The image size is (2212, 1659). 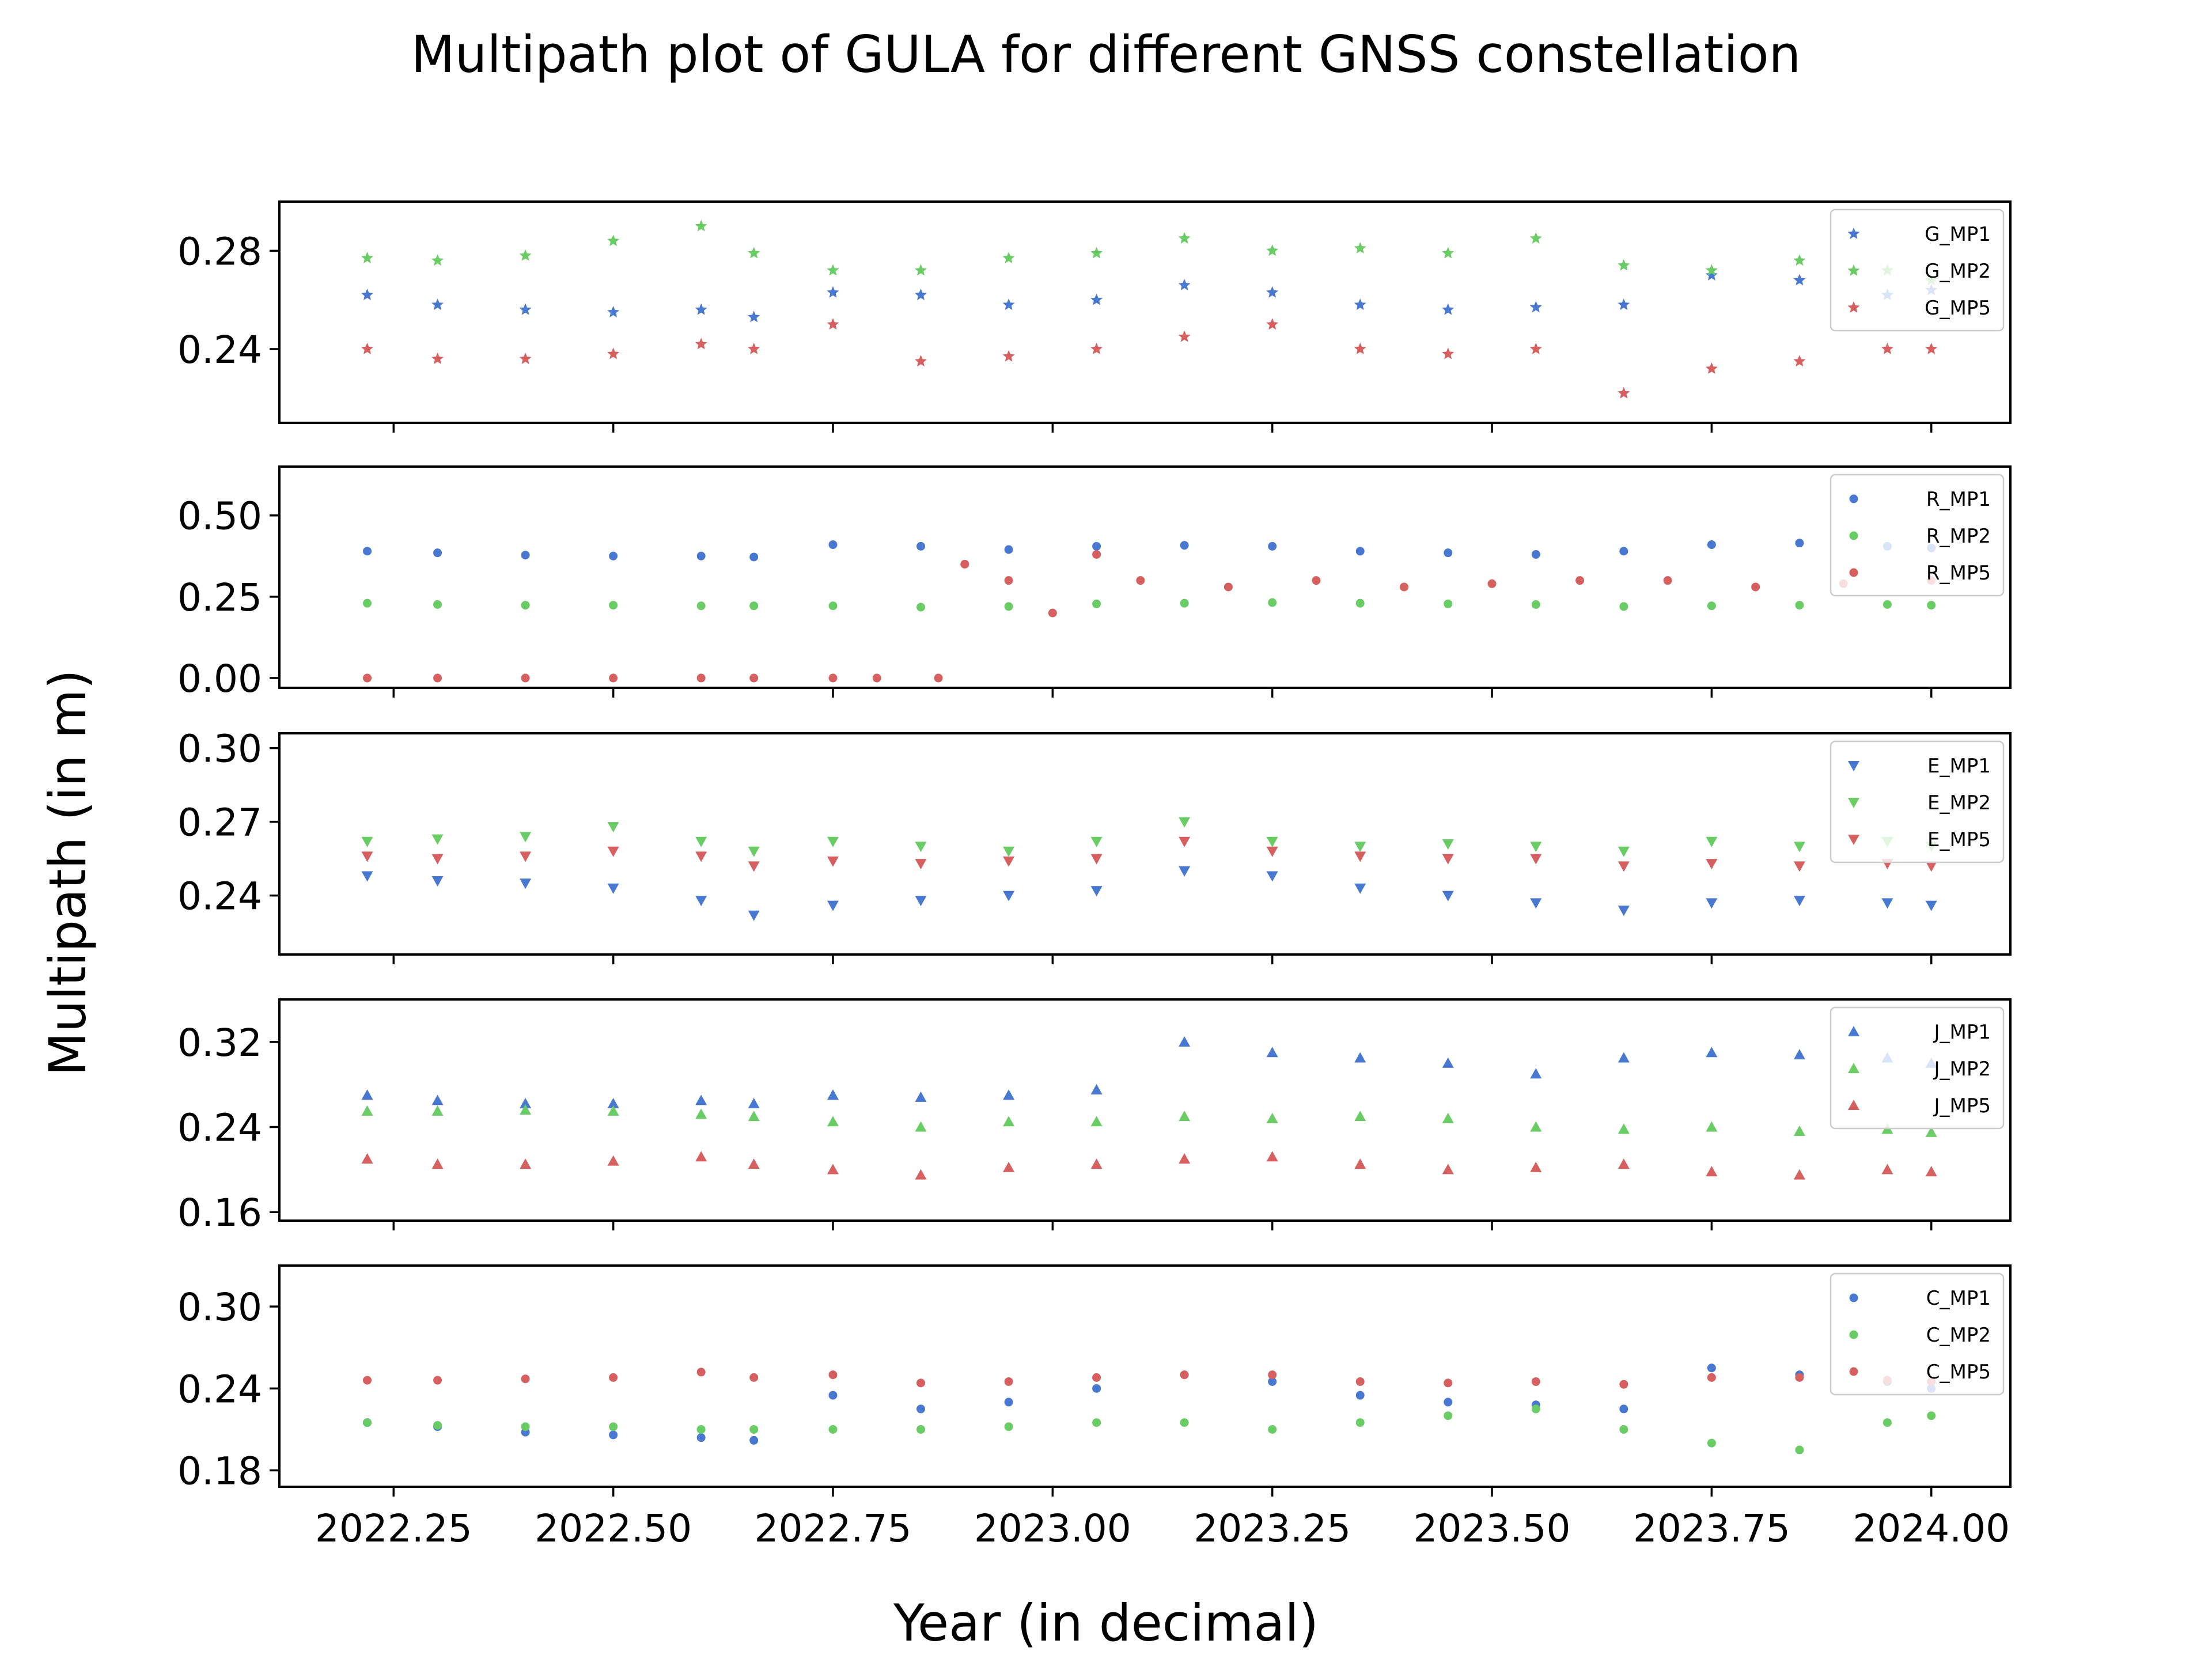 What do you see at coordinates (219, 251) in the screenshot?
I see `y-tick-label: 0.28` at bounding box center [219, 251].